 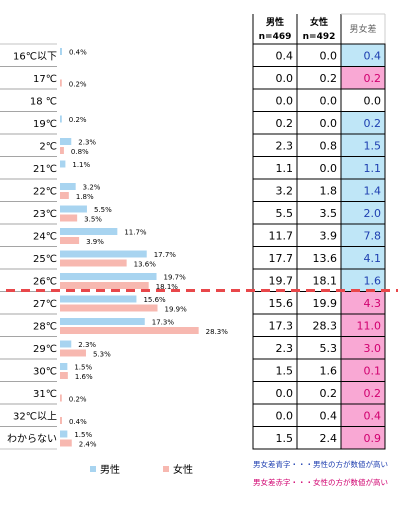 I want to click on bar-label-male: 17.3%, so click(x=163, y=323).